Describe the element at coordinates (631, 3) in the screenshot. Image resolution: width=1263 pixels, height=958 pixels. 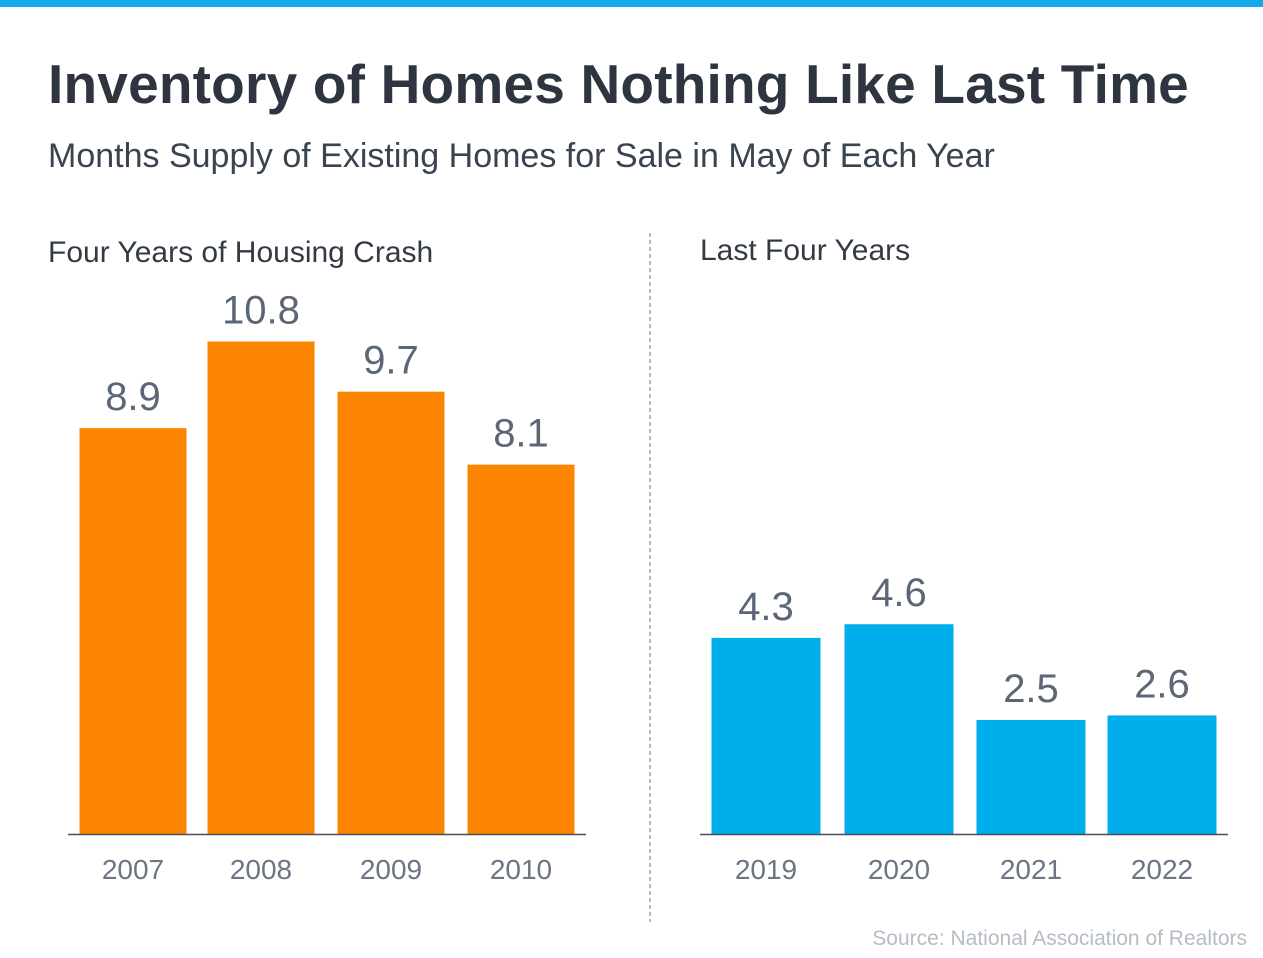
I see `top-accent-bar` at that location.